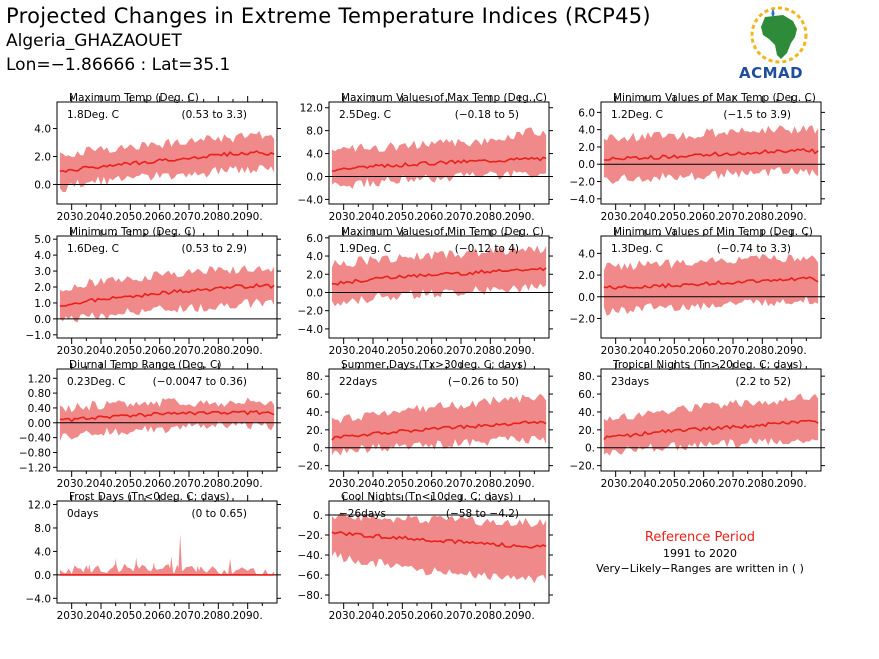 Image resolution: width=879 pixels, height=659 pixels. What do you see at coordinates (118, 65) in the screenshot?
I see `station-coordinates: Lon=−1.86666 : Lat=35.1` at bounding box center [118, 65].